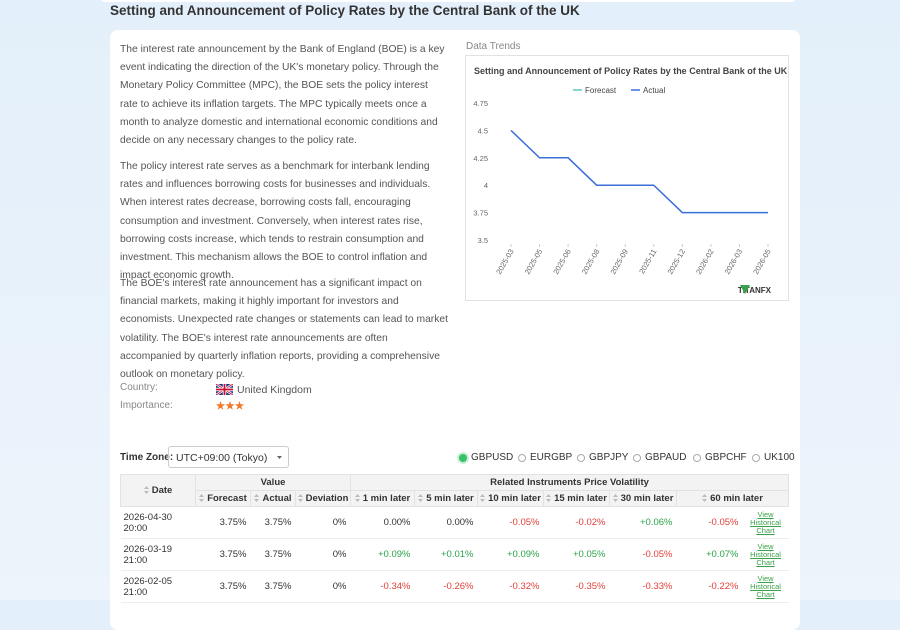  Describe the element at coordinates (273, 498) in the screenshot. I see `header-cell: Actual` at that location.